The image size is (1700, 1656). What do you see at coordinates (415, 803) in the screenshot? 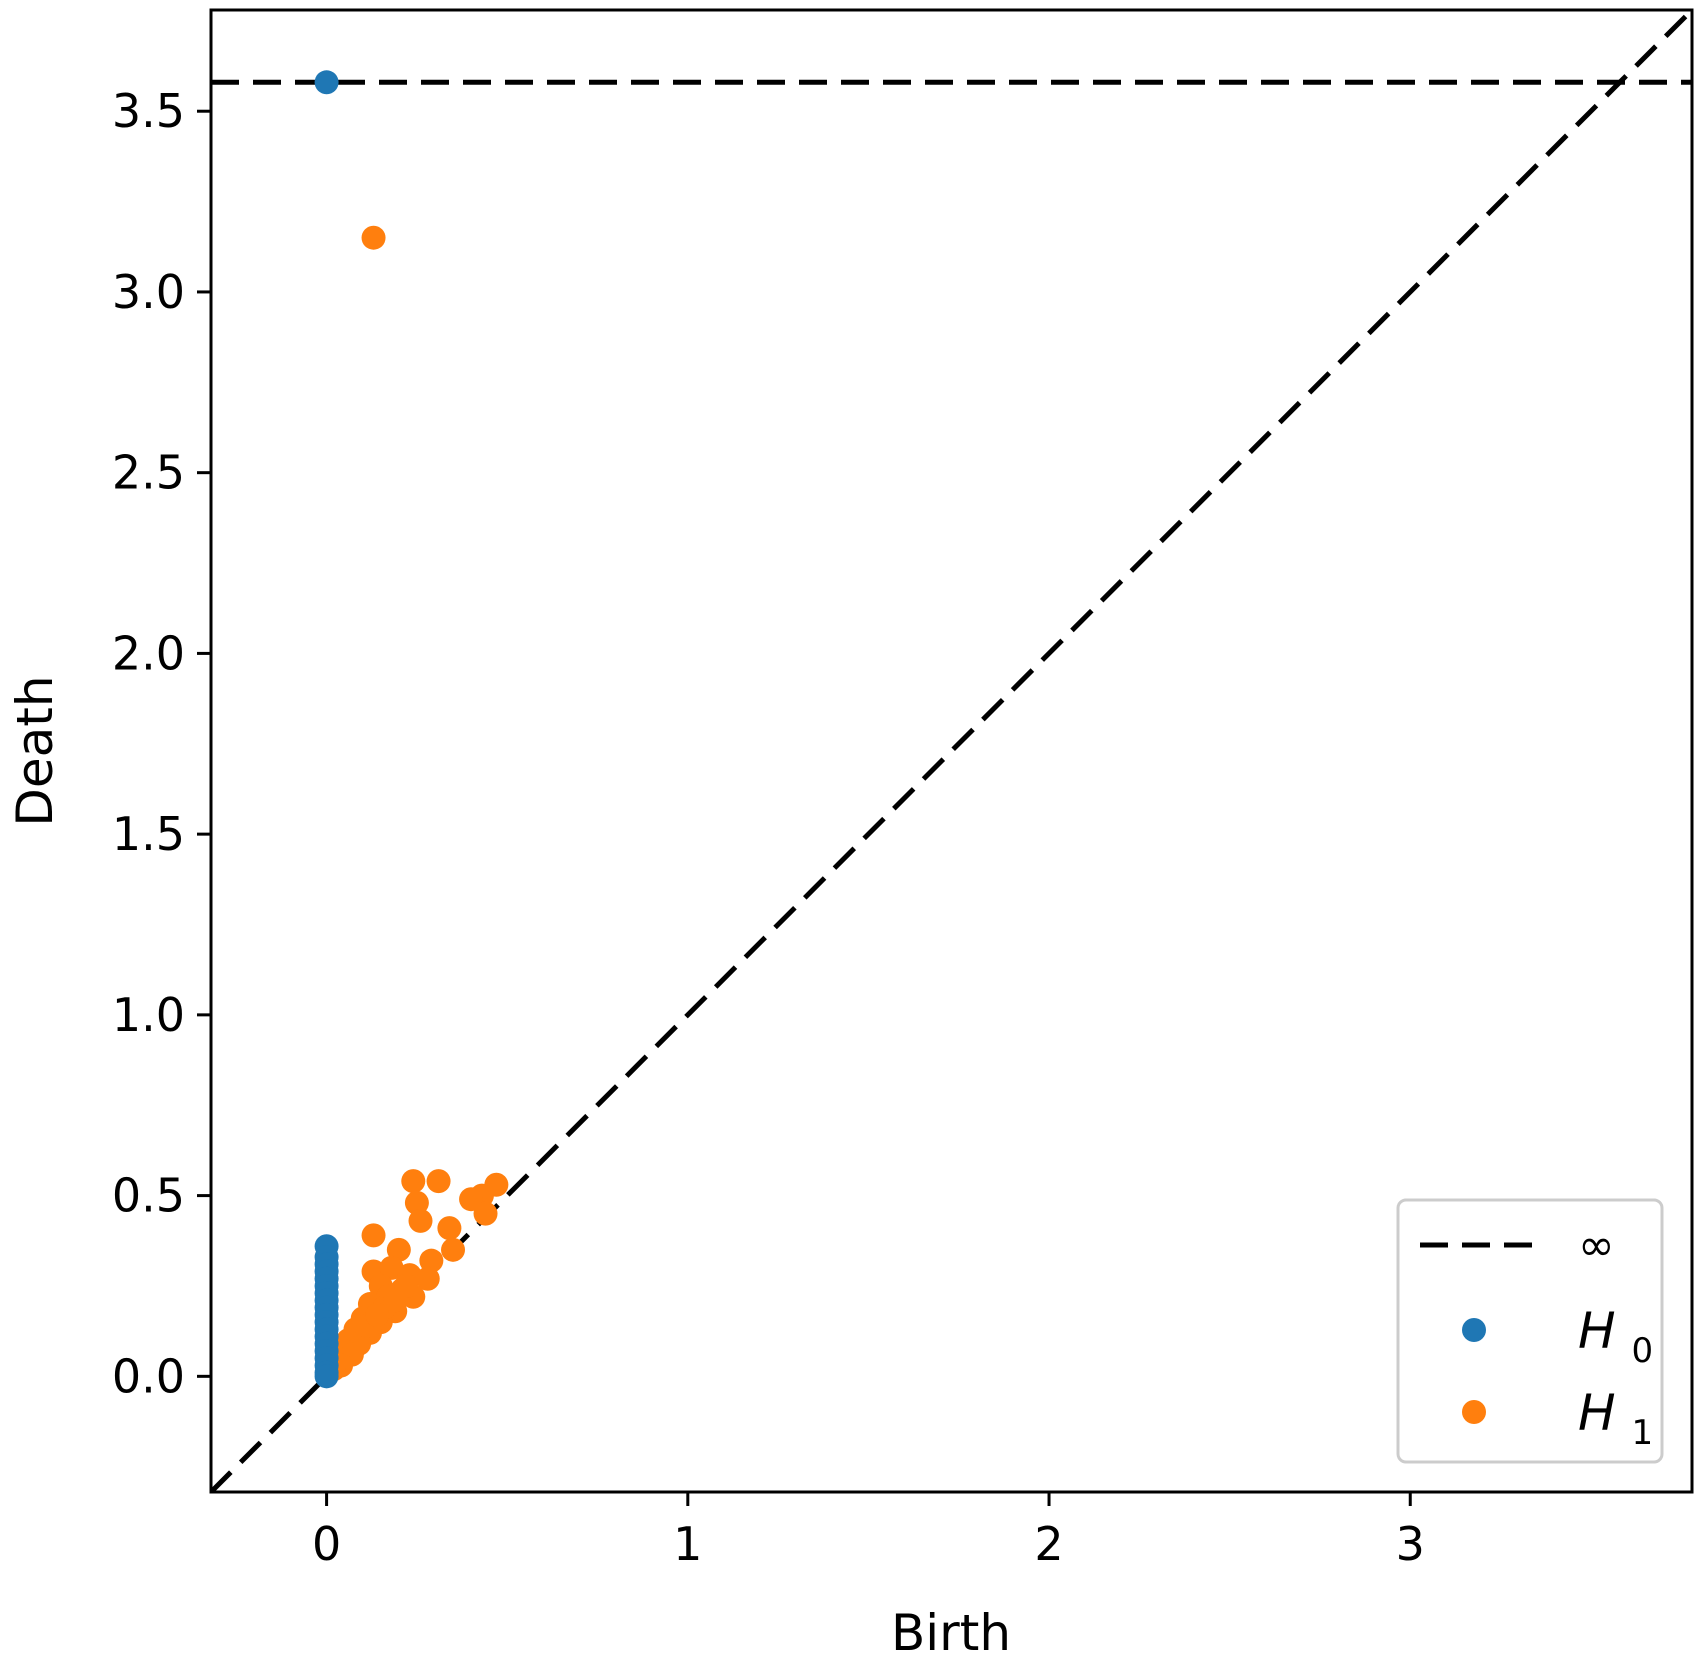
I see `series-h1` at bounding box center [415, 803].